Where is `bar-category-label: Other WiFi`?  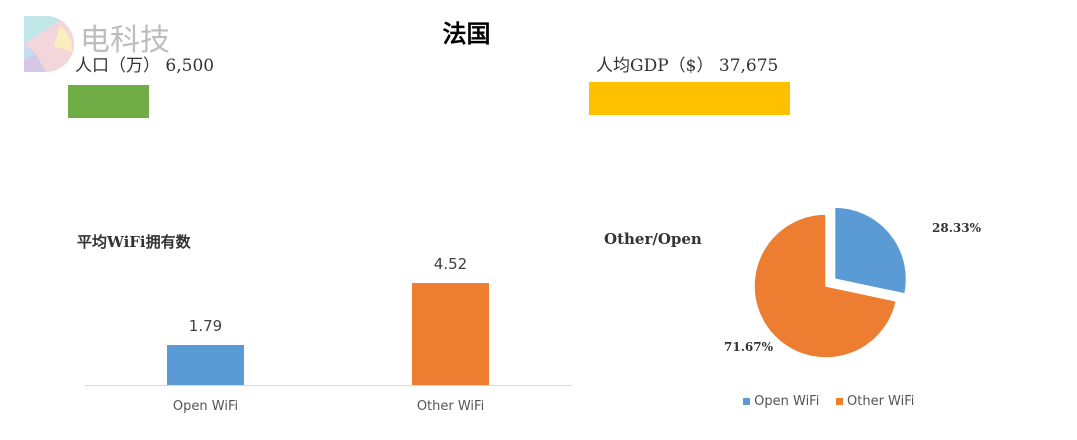
bar-category-label: Other WiFi is located at coordinates (450, 406).